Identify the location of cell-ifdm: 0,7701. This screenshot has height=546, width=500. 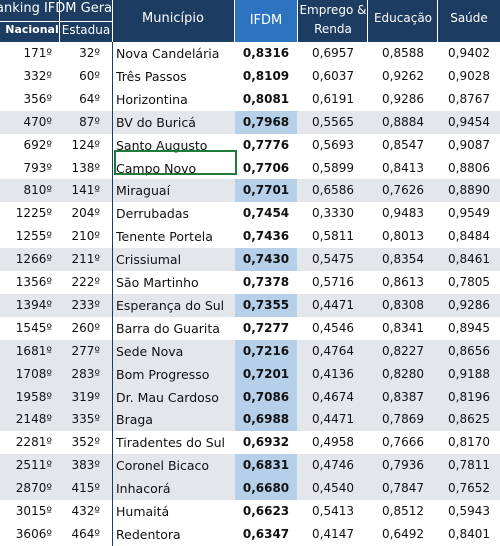
(266, 191).